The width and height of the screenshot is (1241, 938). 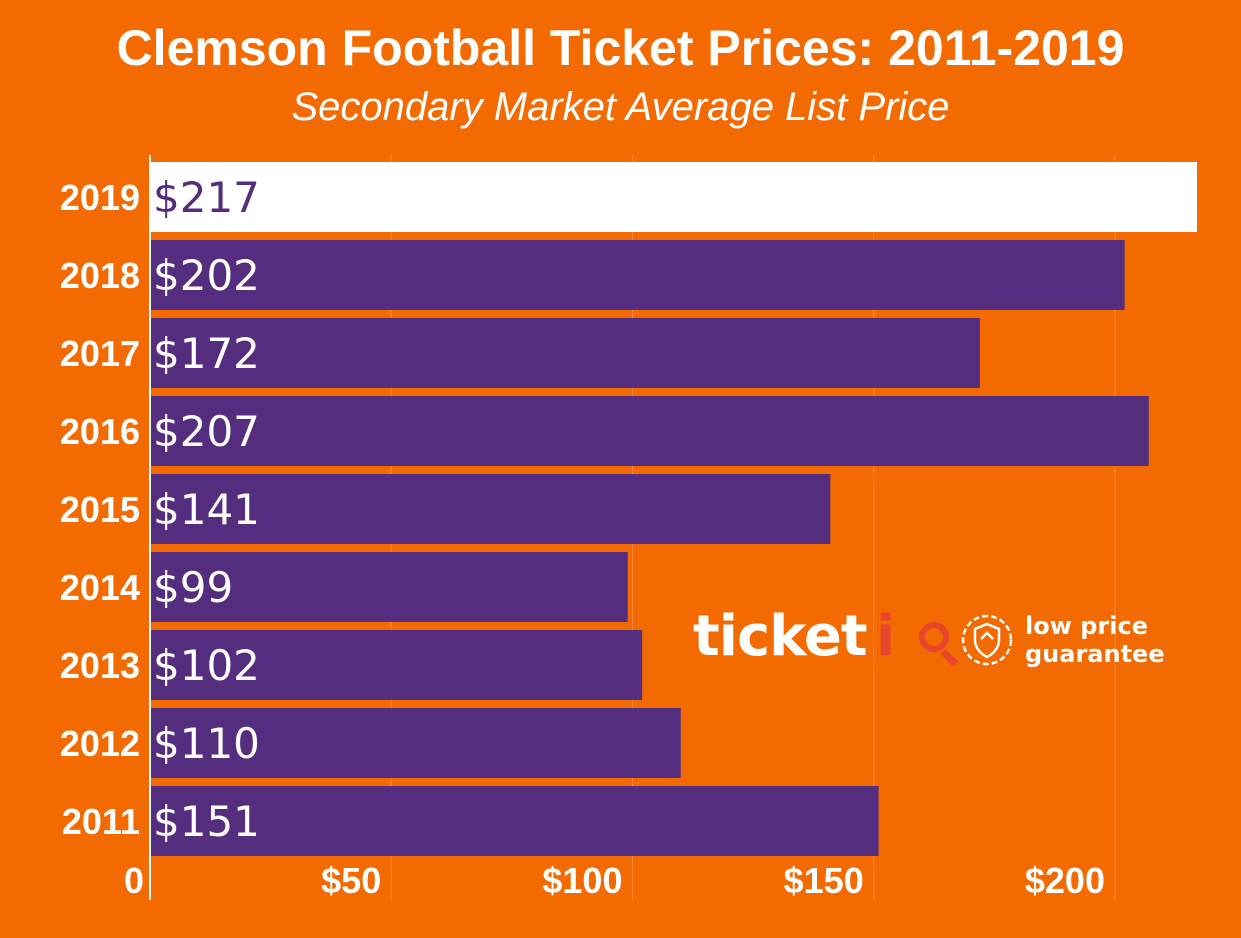 I want to click on data-label-2012: $110, so click(x=206, y=743).